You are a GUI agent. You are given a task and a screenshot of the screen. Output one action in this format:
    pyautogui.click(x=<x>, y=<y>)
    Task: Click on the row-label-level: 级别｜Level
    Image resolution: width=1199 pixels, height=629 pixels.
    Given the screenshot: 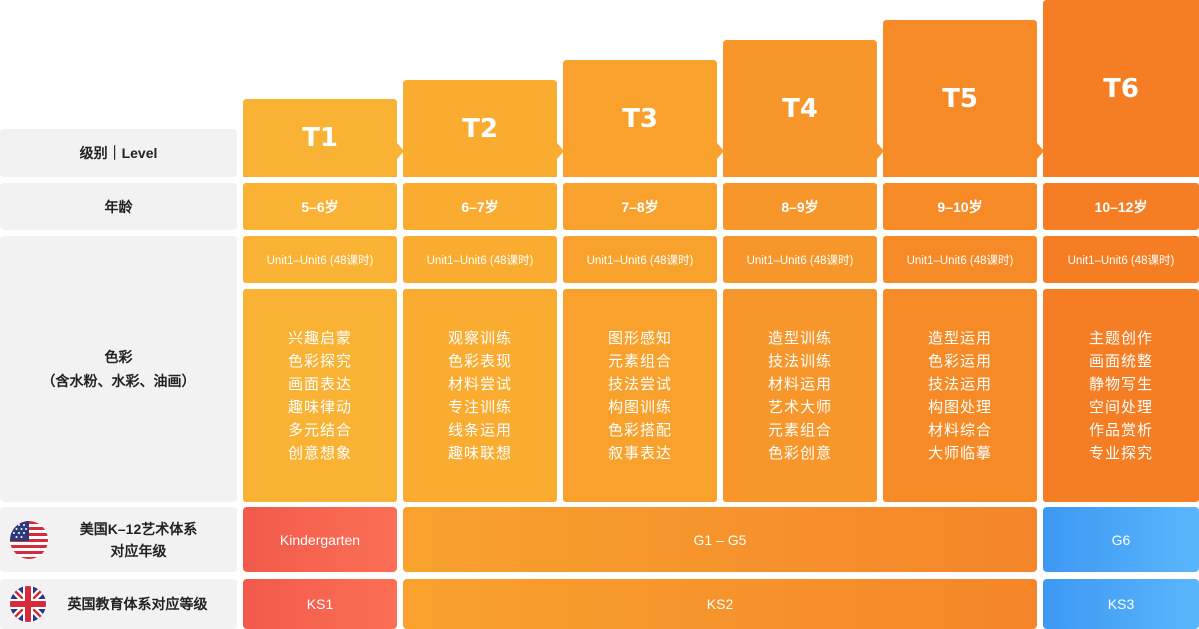 What is the action you would take?
    pyautogui.click(x=118, y=153)
    